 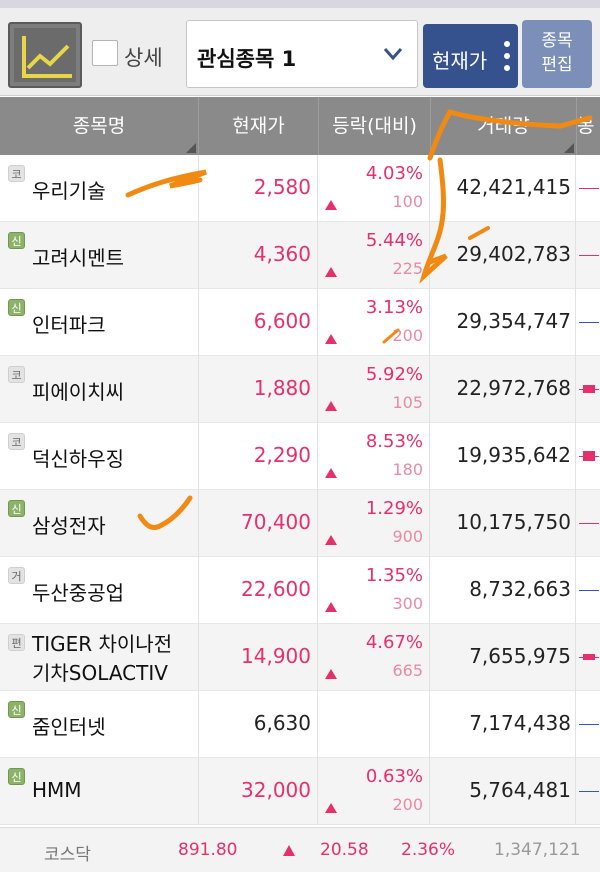 I want to click on index-volume: 1,347,121, so click(x=537, y=850).